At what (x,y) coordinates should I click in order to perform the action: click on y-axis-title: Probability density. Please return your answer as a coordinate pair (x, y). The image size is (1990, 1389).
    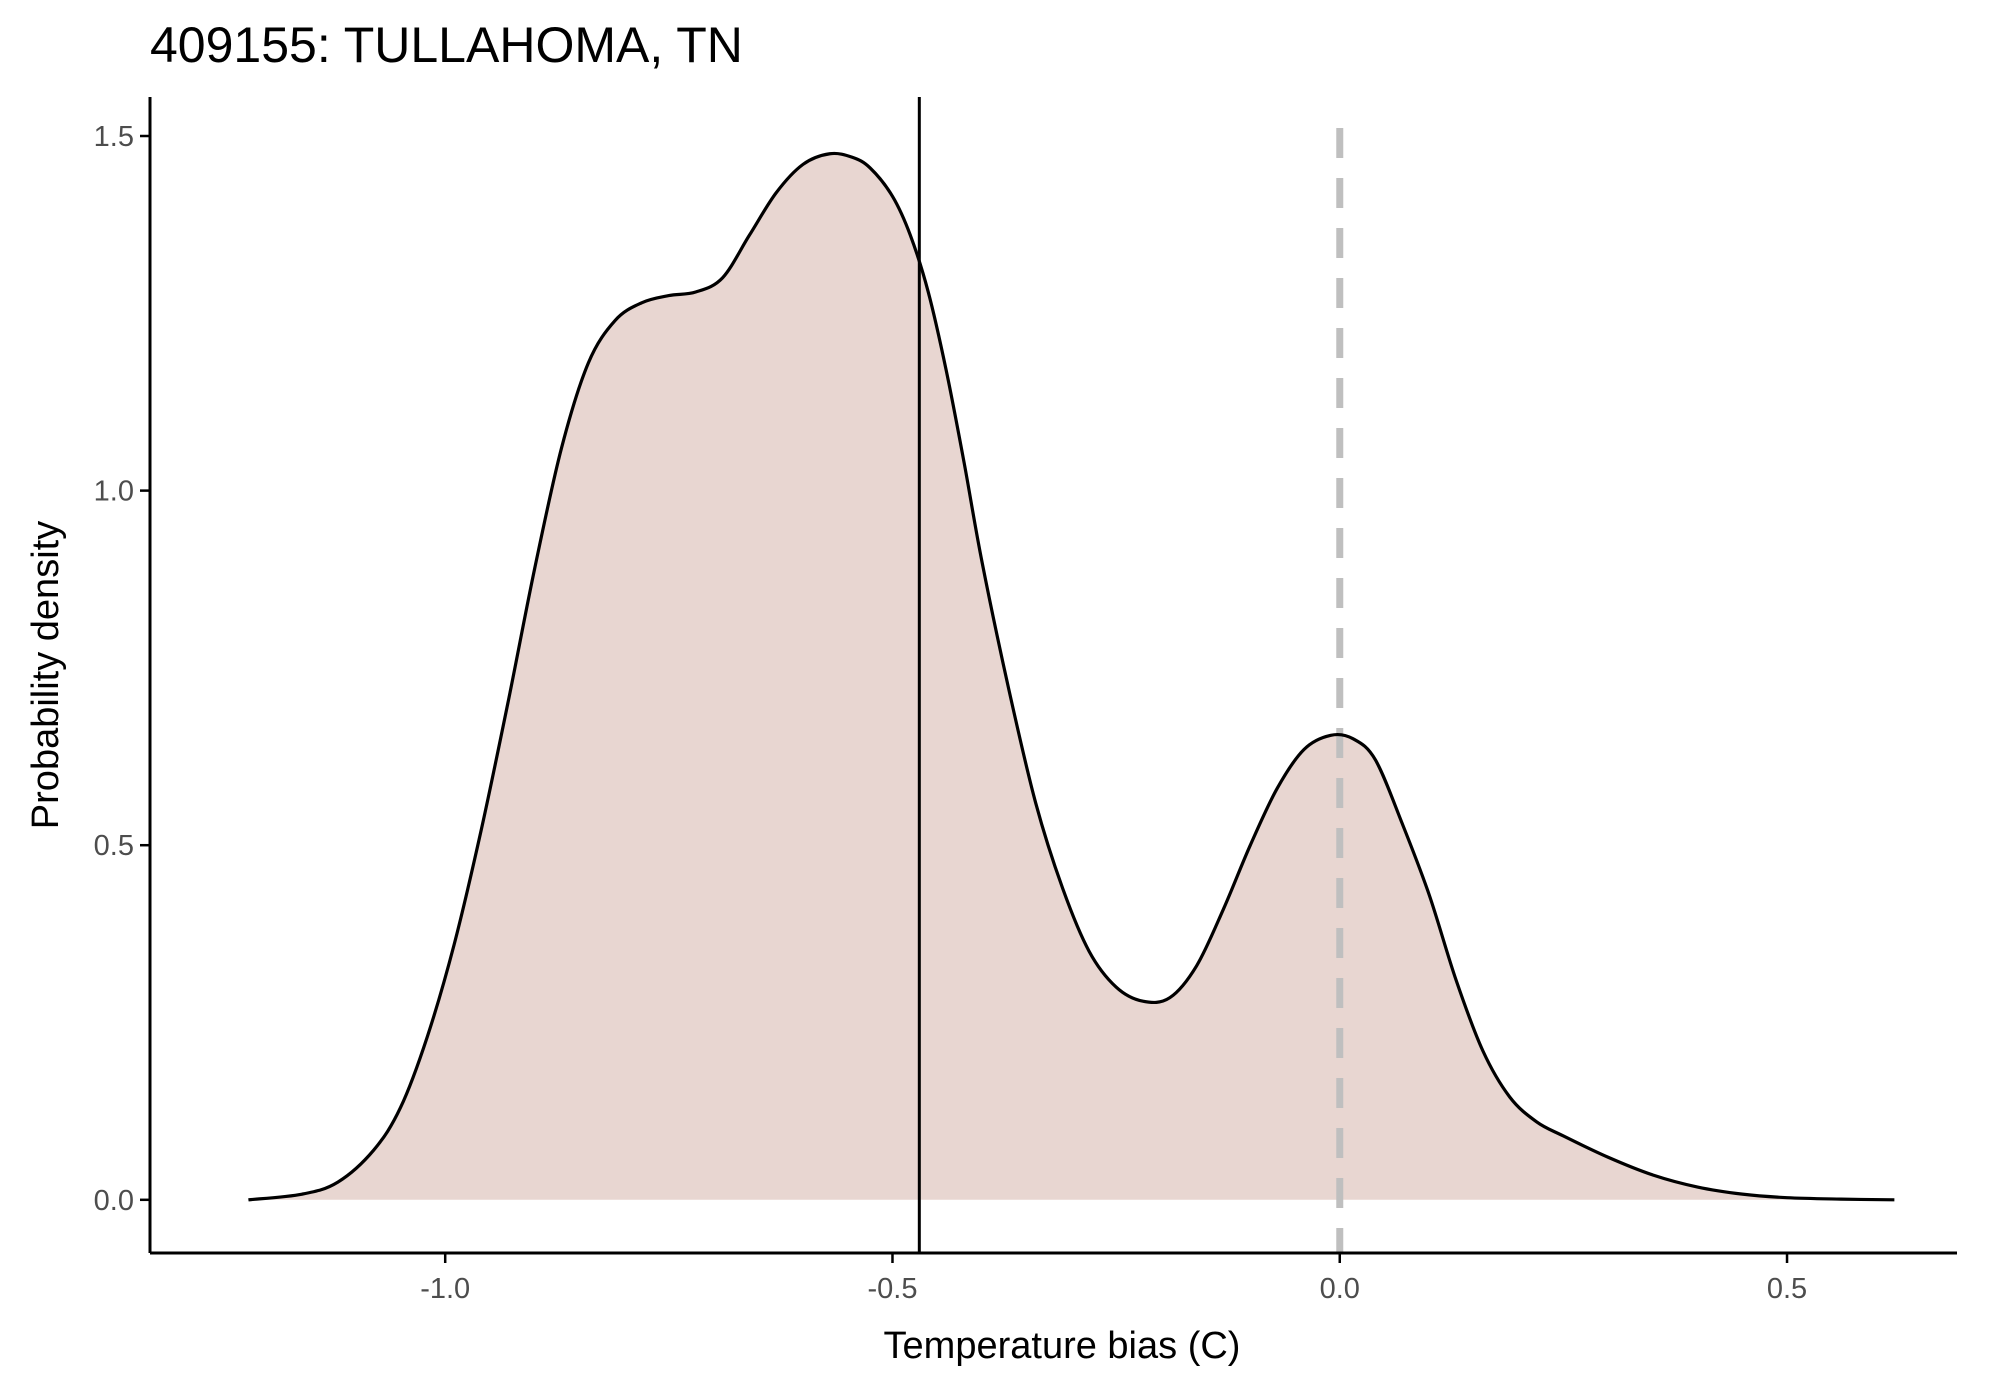
    Looking at the image, I should click on (46, 675).